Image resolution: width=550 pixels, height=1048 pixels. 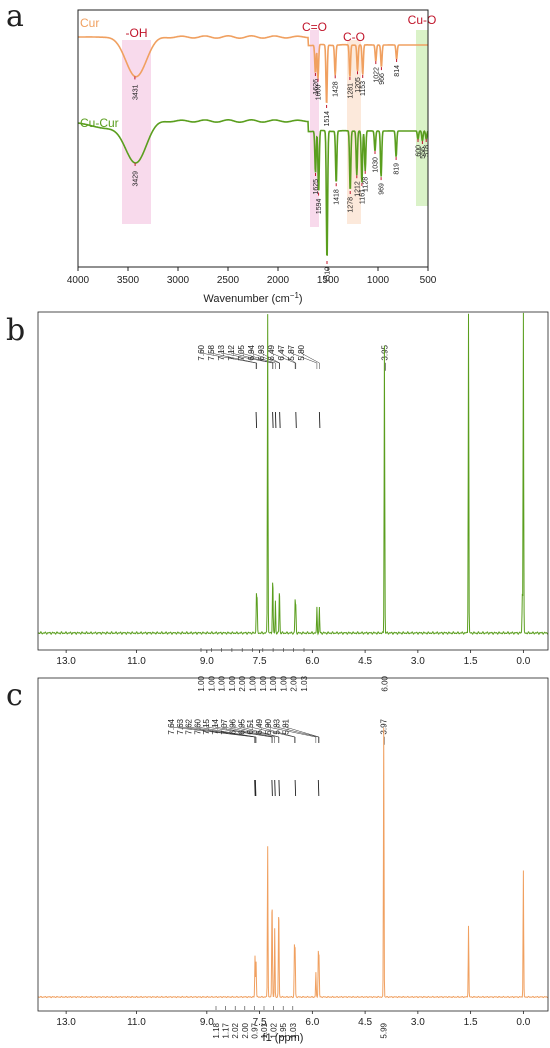 What do you see at coordinates (242, 683) in the screenshot?
I see `integral-value-4: 2.00` at bounding box center [242, 683].